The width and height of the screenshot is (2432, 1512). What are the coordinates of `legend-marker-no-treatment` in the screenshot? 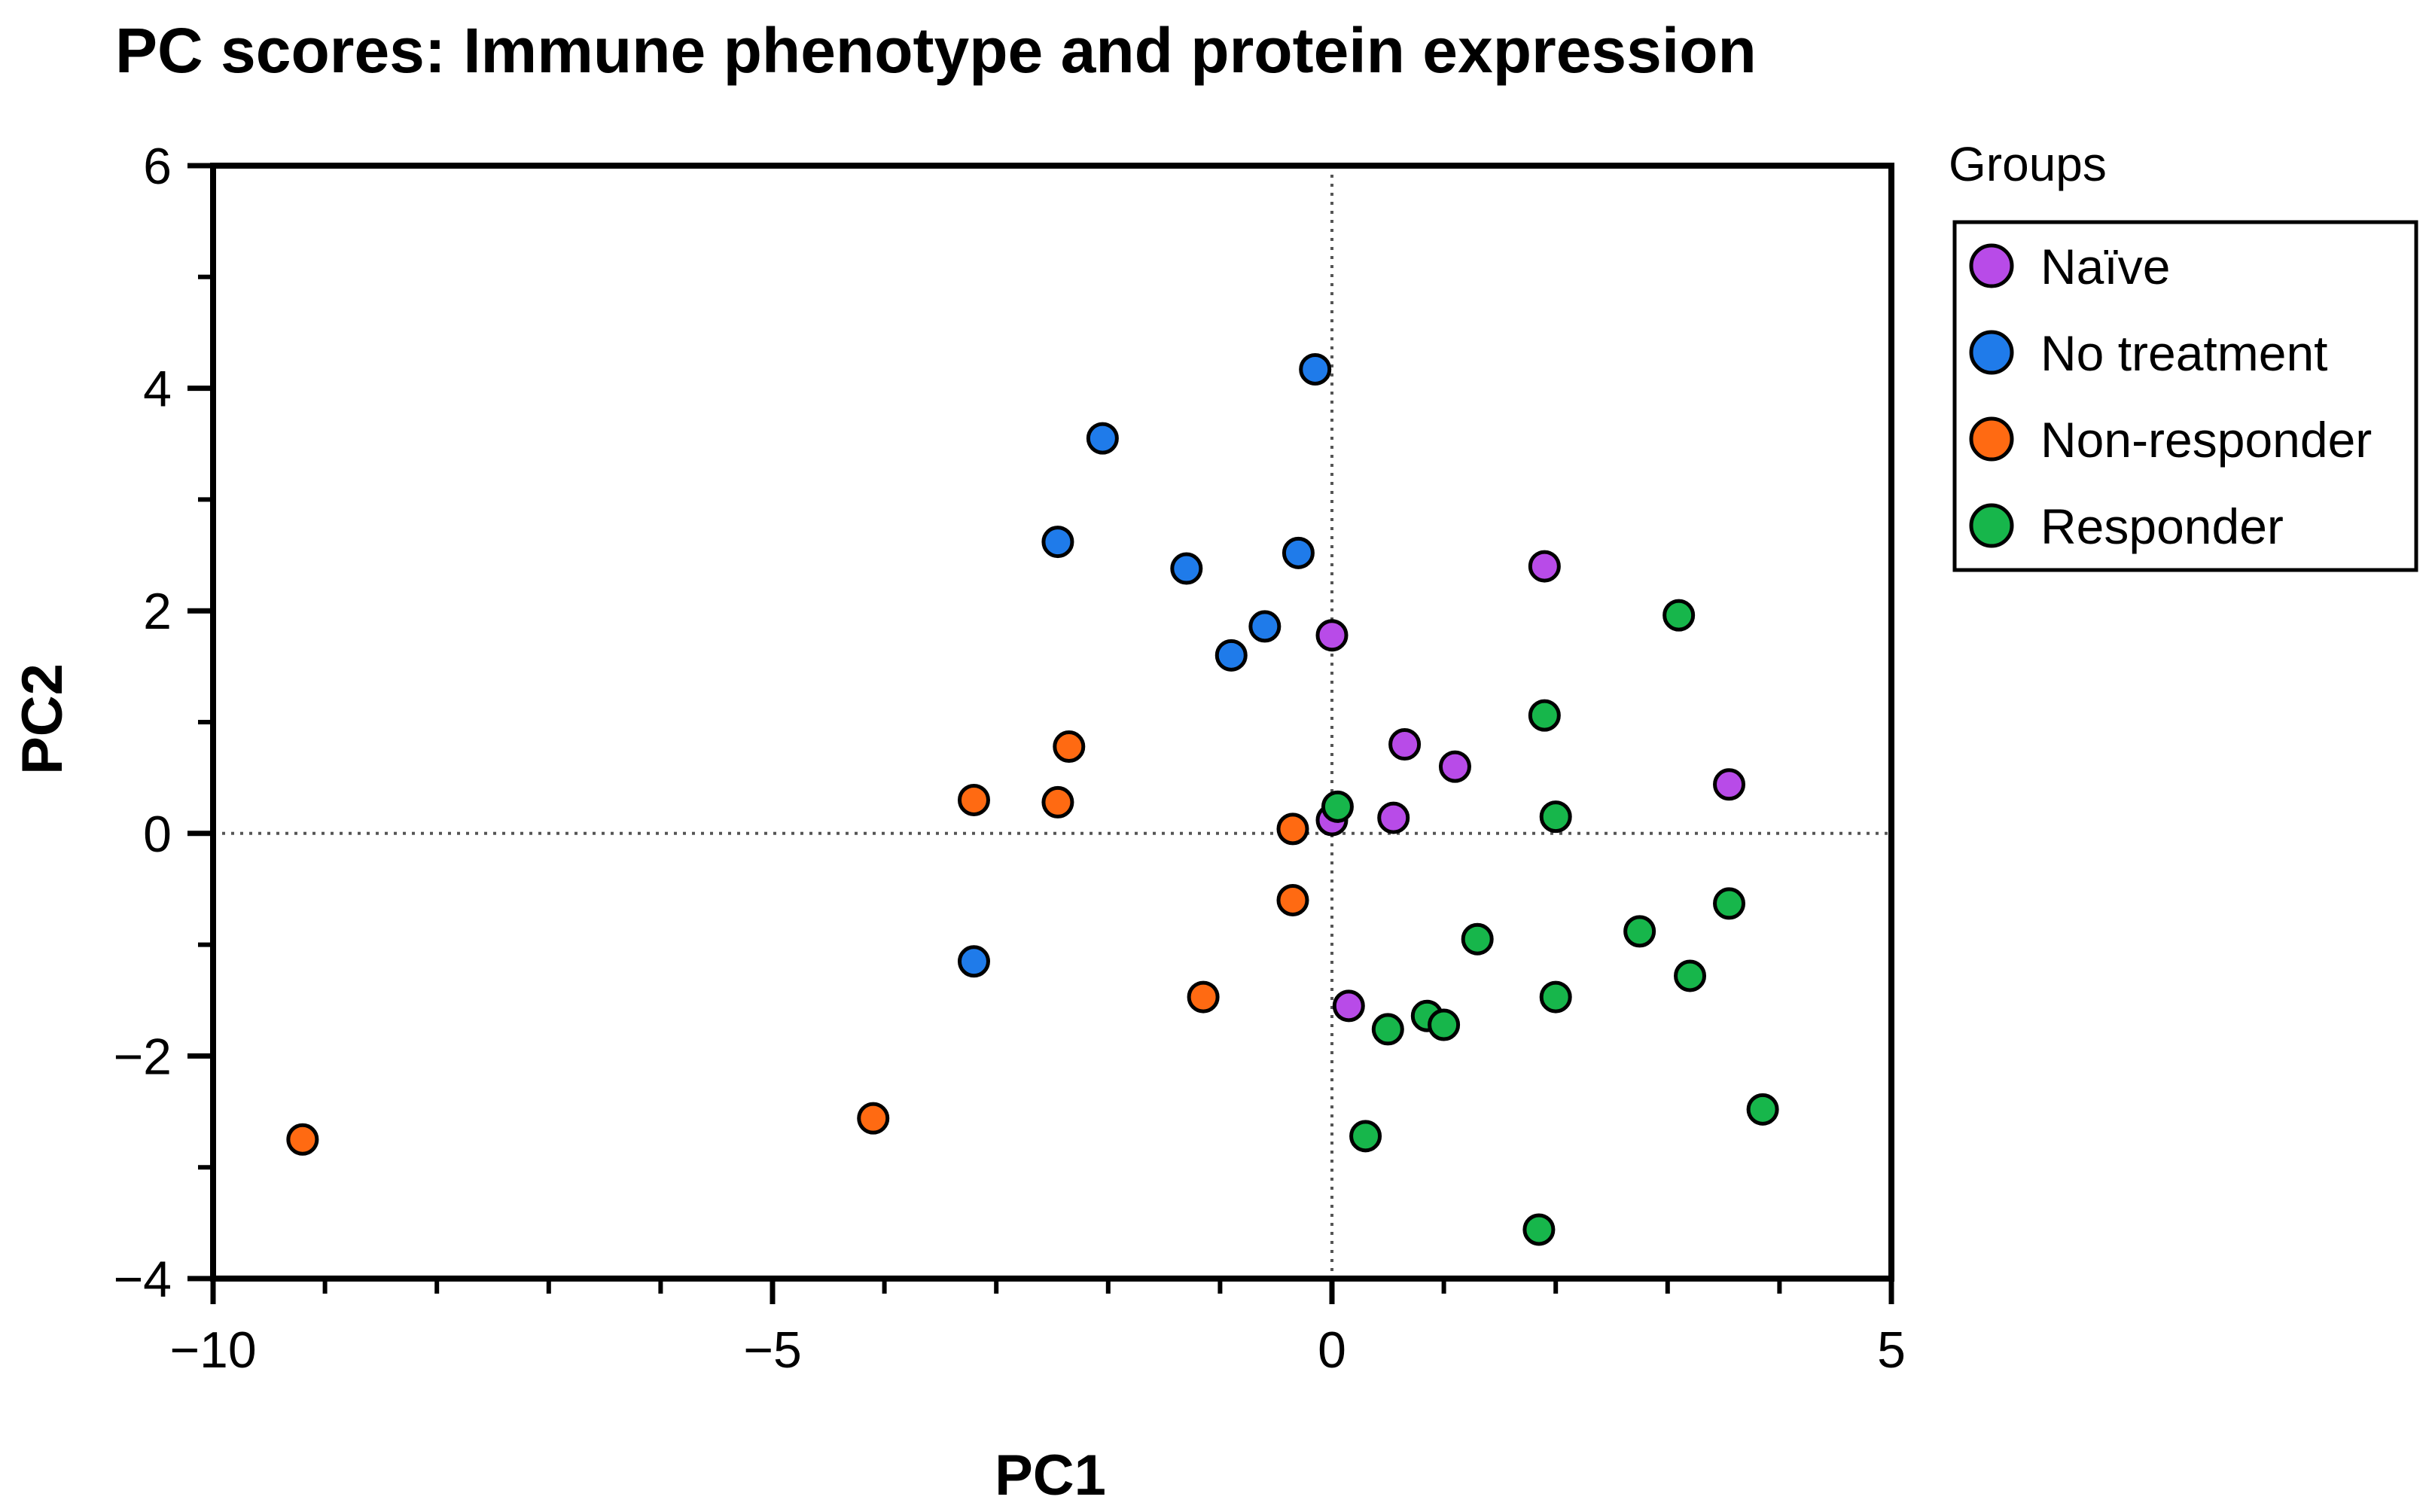 It's located at (1991, 352).